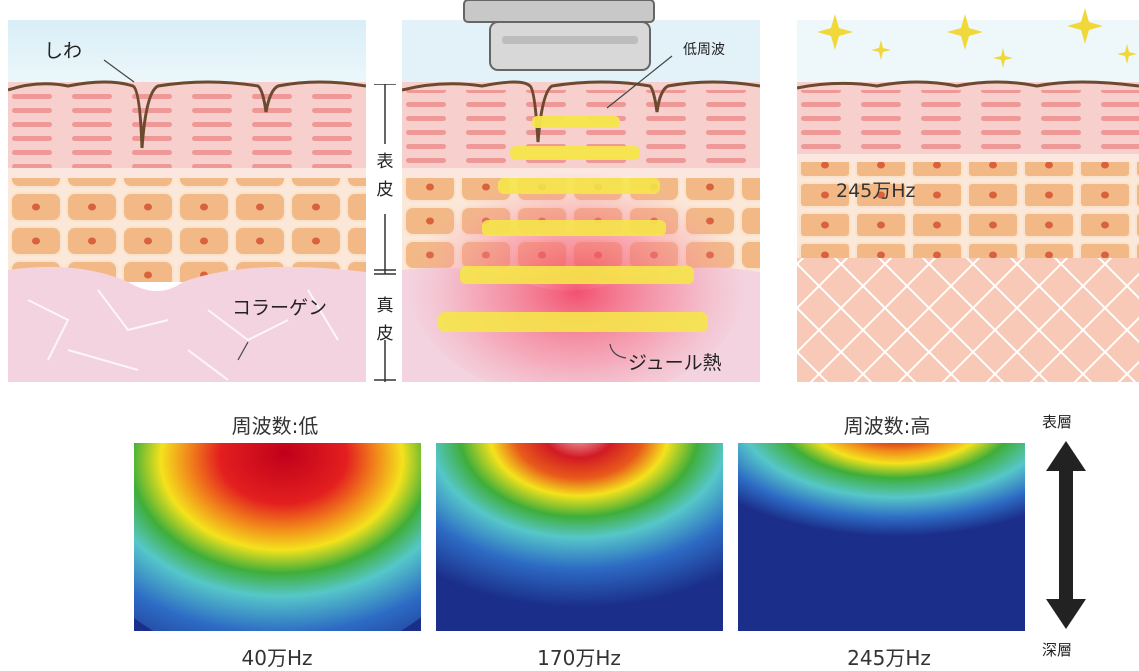 The width and height of the screenshot is (1139, 671). What do you see at coordinates (1057, 650) in the screenshot?
I see `deep-layer-label: 深層` at bounding box center [1057, 650].